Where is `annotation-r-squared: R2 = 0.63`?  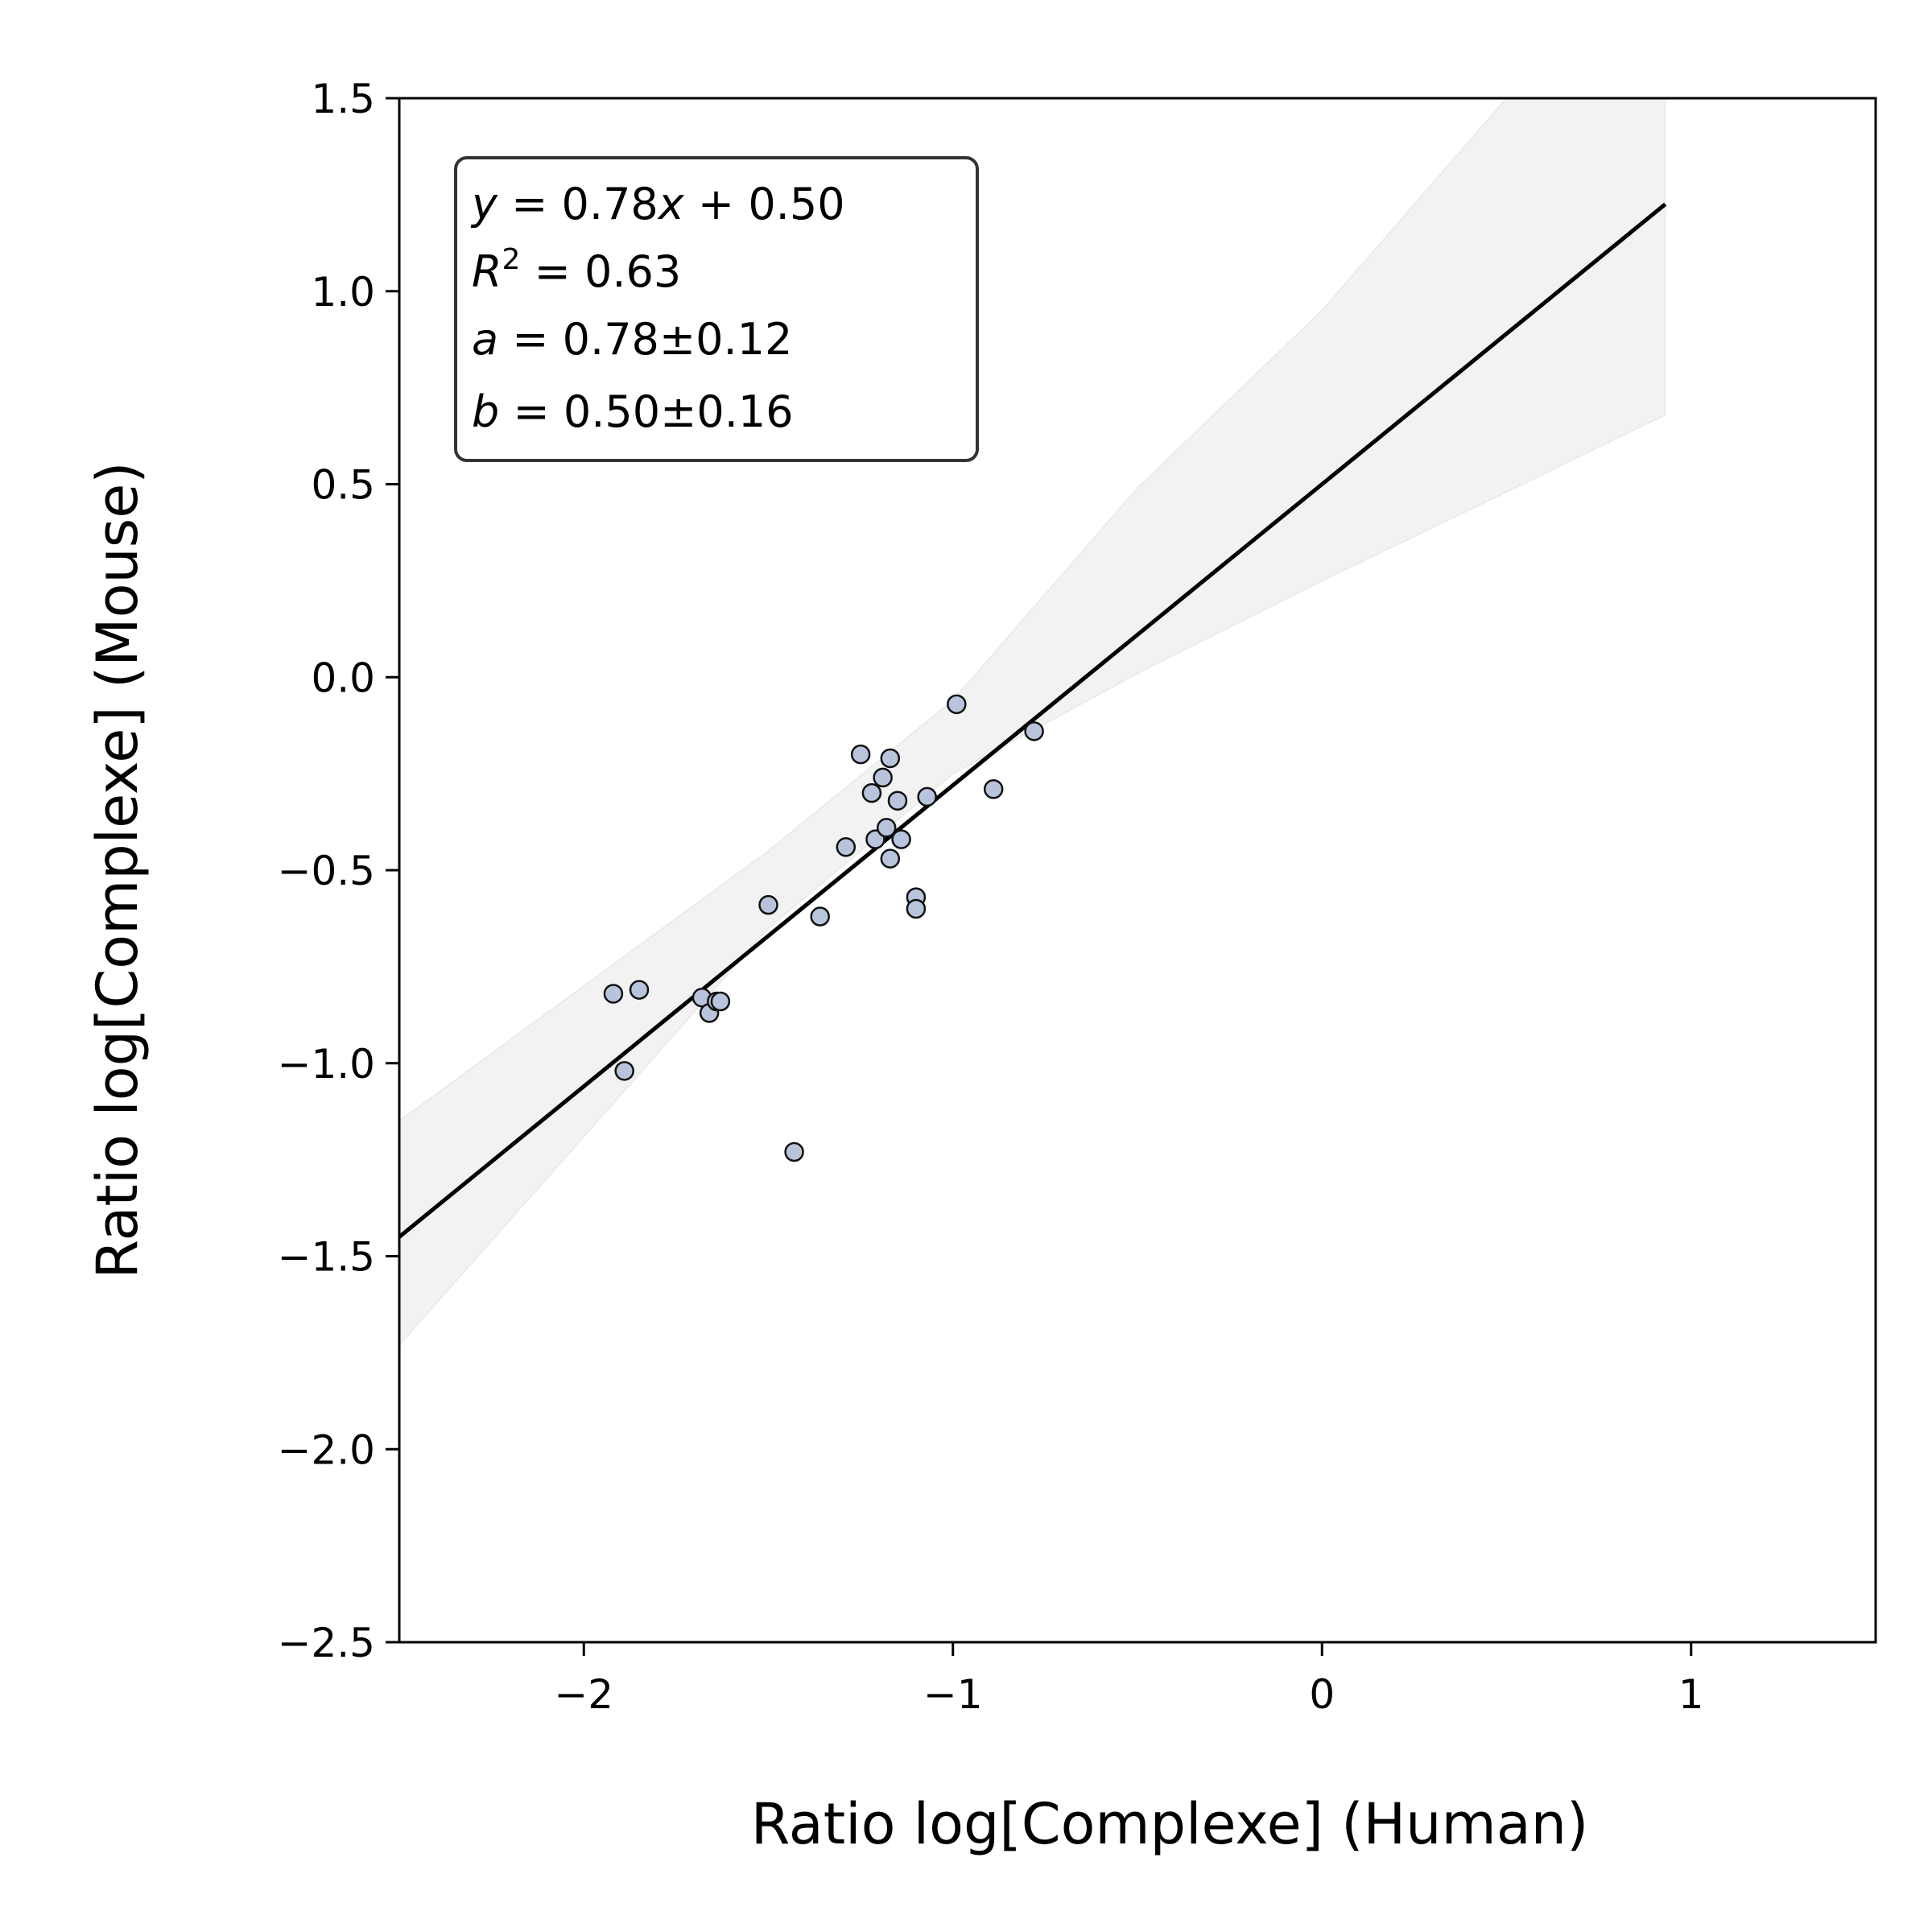 annotation-r-squared: R2 = 0.63 is located at coordinates (576, 270).